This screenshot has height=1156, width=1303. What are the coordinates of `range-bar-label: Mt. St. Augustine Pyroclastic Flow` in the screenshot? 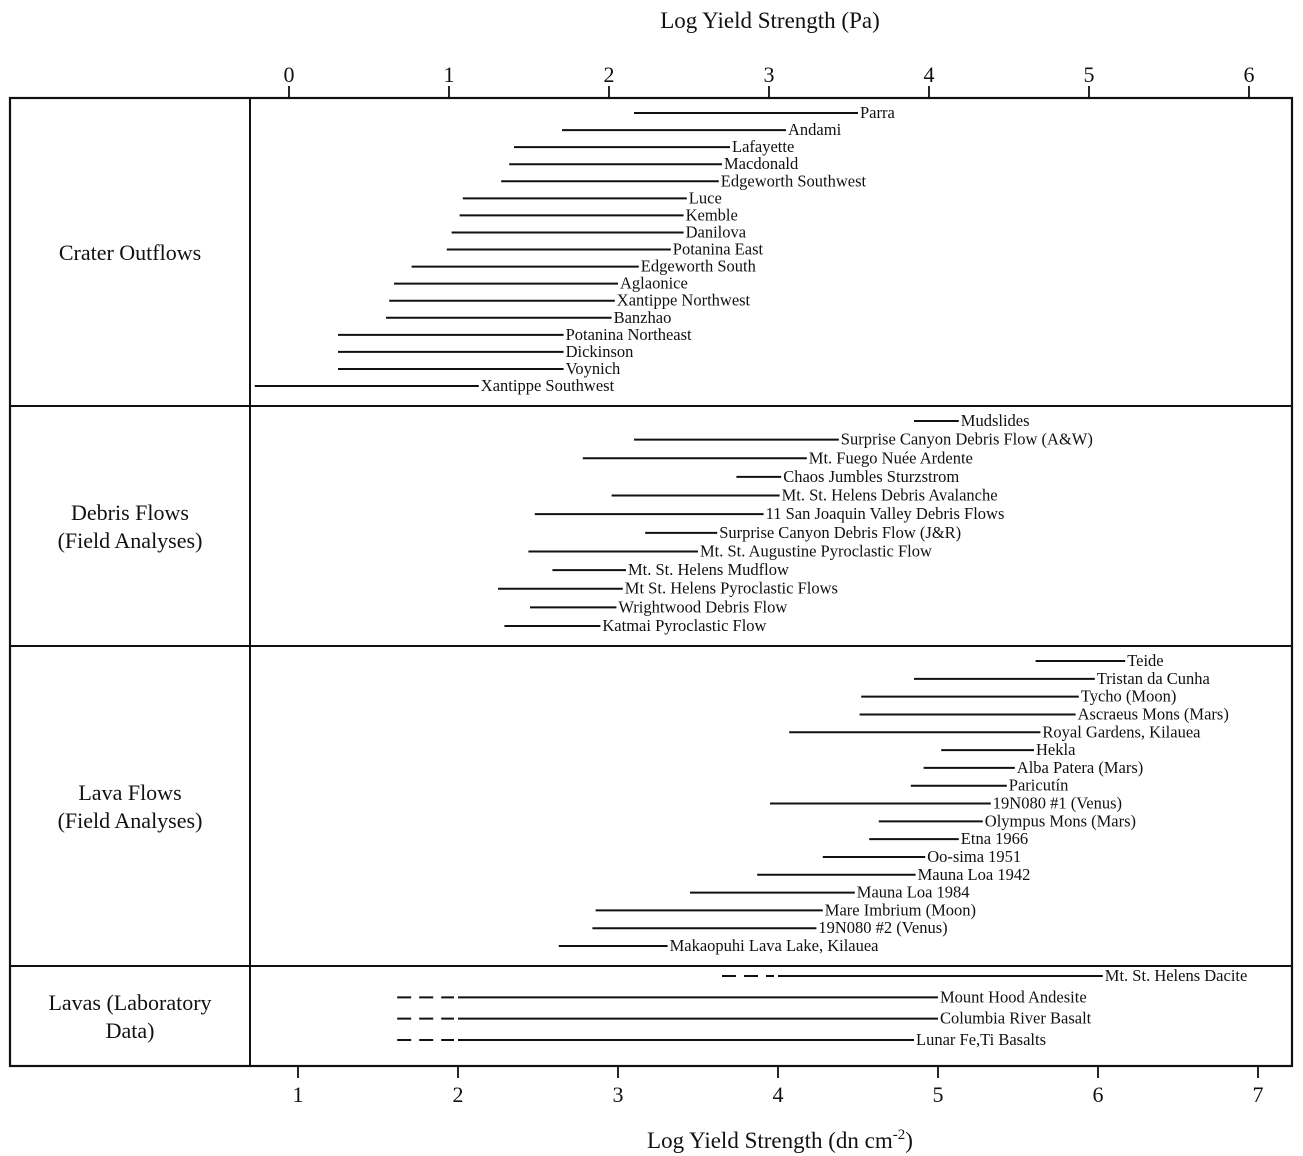 It's located at (816, 550).